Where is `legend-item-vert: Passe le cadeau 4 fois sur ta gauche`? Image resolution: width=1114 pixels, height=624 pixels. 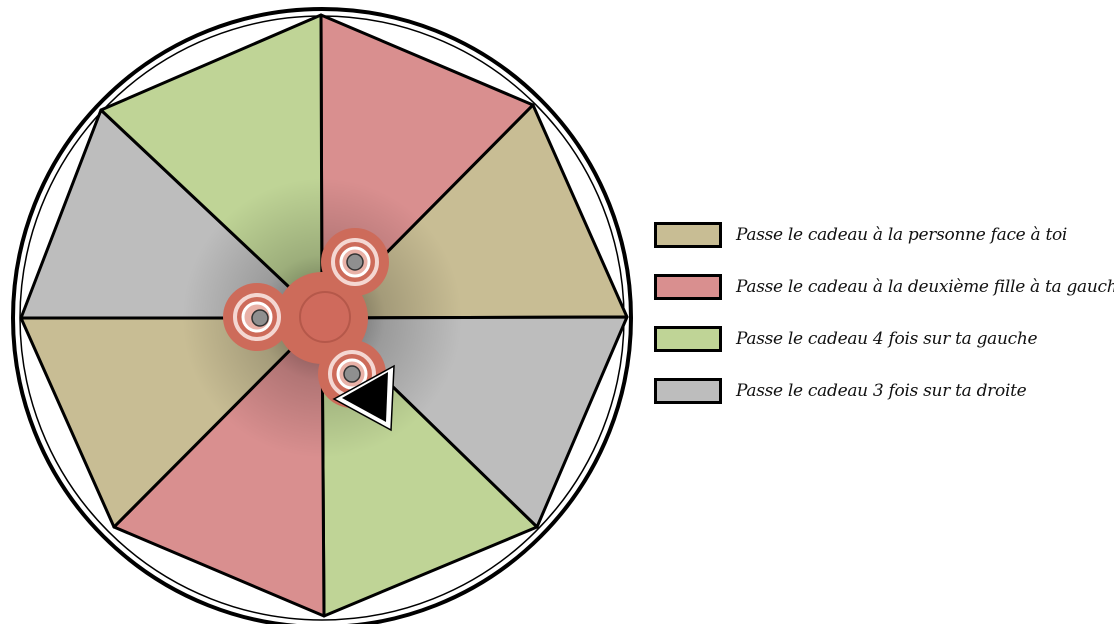
legend-item-vert: Passe le cadeau 4 fois sur ta gauche is located at coordinates (883, 339).